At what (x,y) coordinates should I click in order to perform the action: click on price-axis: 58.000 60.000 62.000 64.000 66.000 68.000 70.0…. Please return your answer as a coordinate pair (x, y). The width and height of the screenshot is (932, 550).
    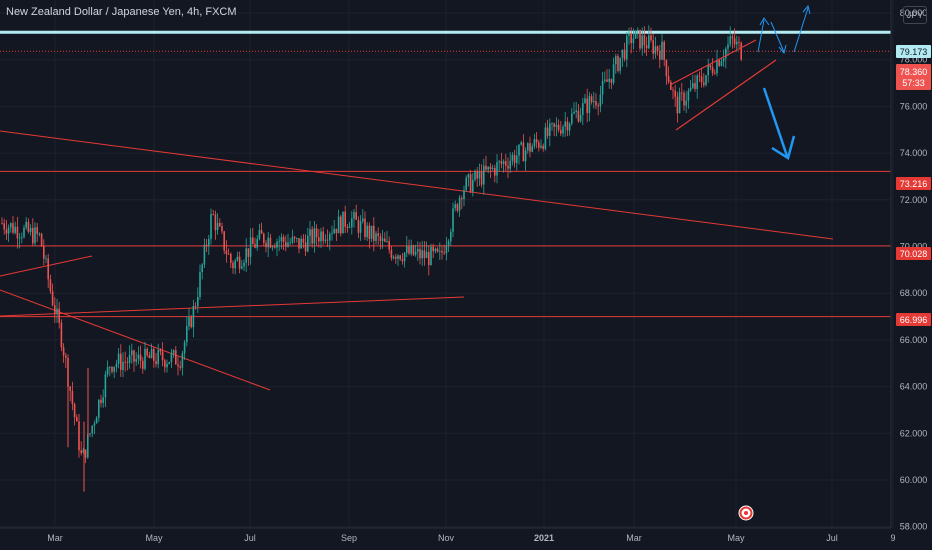
    Looking at the image, I should click on (914, 270).